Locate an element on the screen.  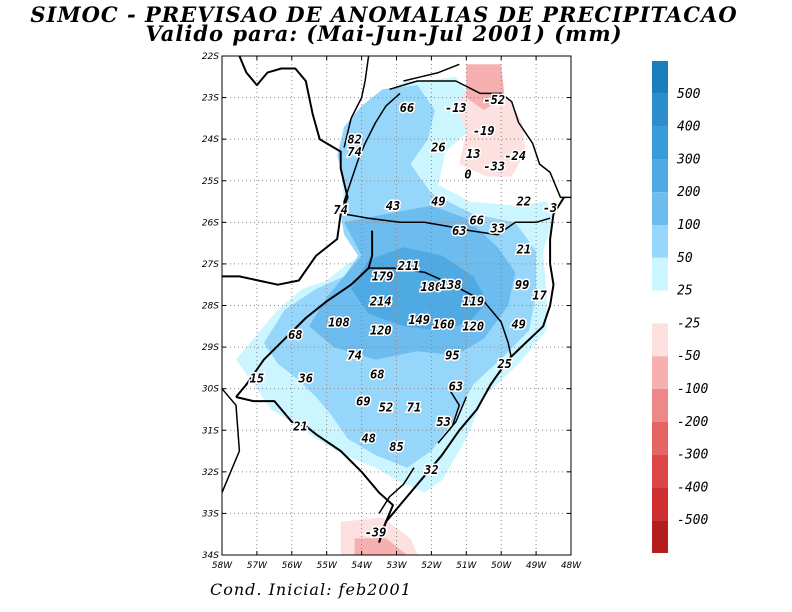
anomaly-value-halo: 53 is located at coordinates (443, 422).